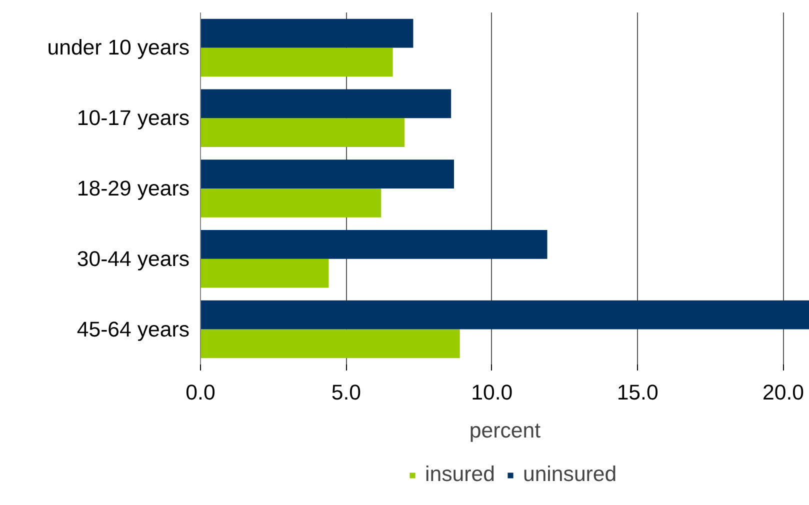  I want to click on legend-label: insured, so click(460, 474).